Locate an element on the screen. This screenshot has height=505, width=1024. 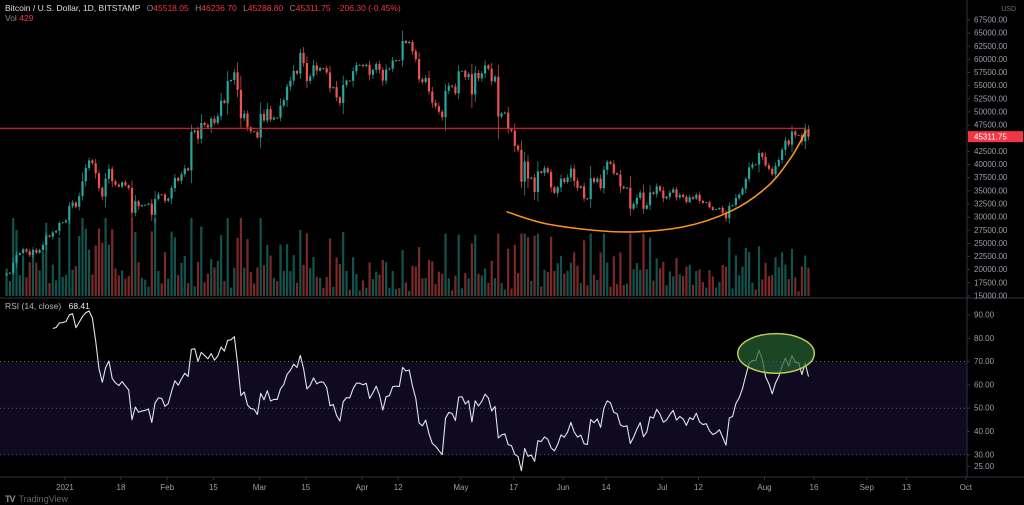
time-tick-label: Apr is located at coordinates (362, 487).